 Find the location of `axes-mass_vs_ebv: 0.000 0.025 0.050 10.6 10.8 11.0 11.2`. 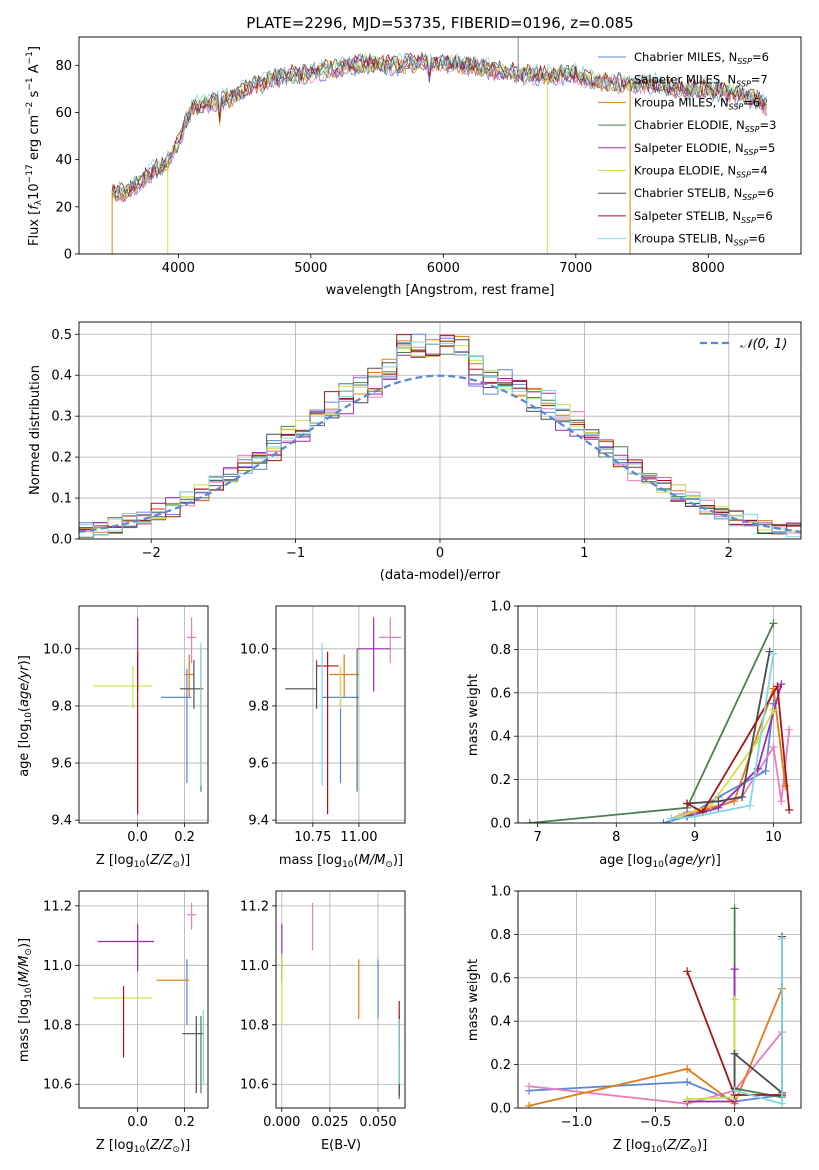

axes-mass_vs_ebv: 0.000 0.025 0.050 10.6 10.8 11.0 11.2 is located at coordinates (323, 1010).